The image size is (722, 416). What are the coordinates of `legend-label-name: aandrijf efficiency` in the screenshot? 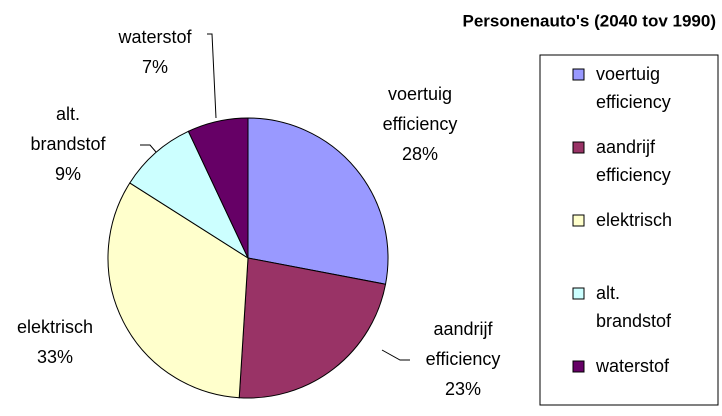 It's located at (633, 161).